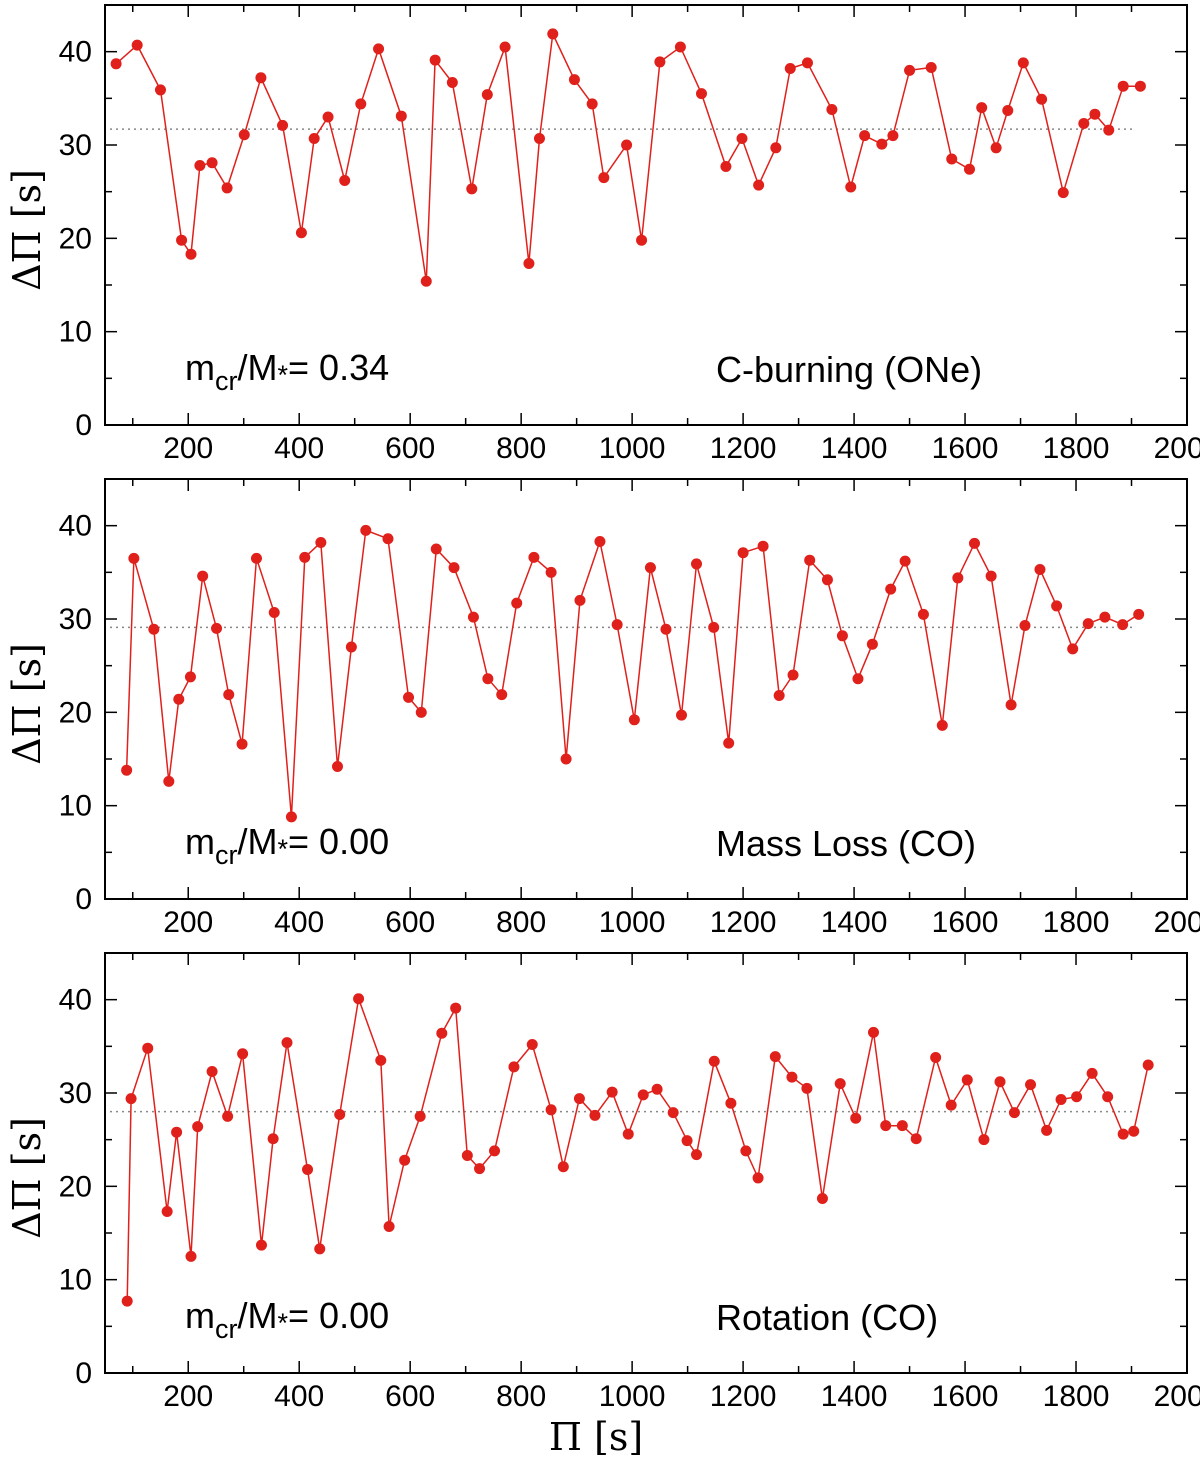 This screenshot has height=1461, width=1200. I want to click on series-line, so click(628, 156).